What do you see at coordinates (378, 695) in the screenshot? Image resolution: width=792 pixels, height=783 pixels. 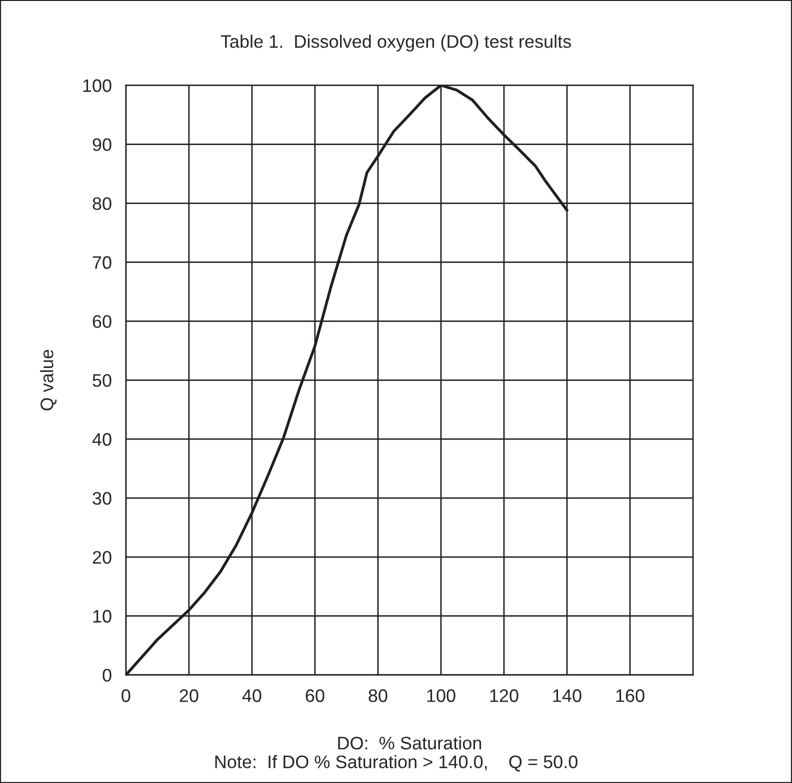 I see `x-tick-label: 80` at bounding box center [378, 695].